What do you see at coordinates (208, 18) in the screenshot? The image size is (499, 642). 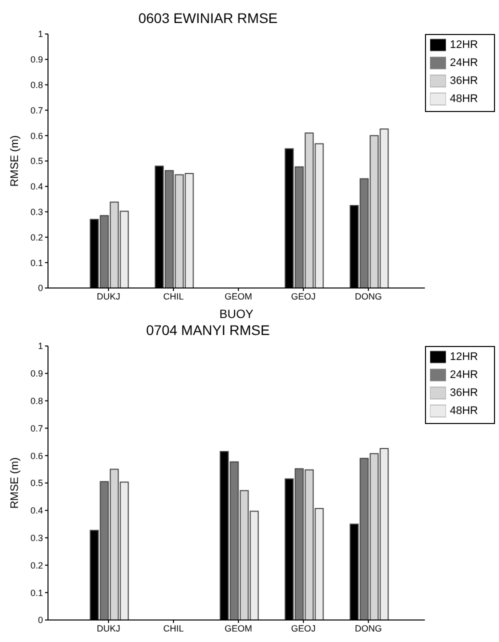 I see `chart-title: 0603 EWINIAR RMSE` at bounding box center [208, 18].